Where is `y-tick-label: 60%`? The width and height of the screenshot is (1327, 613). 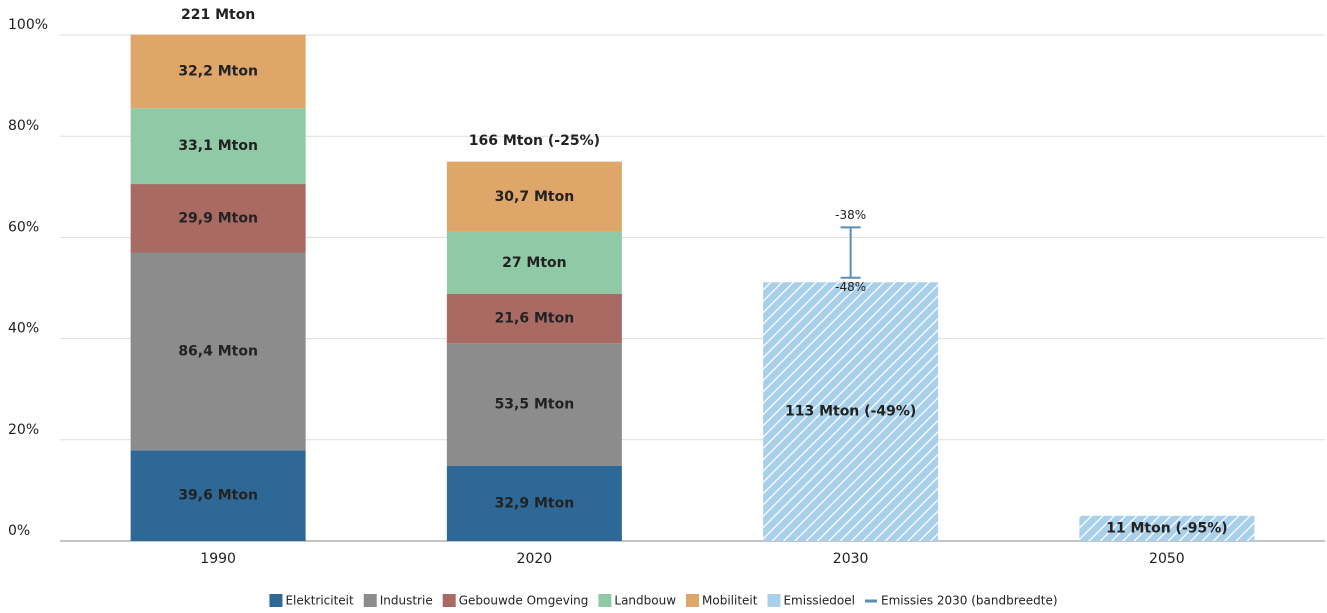
y-tick-label: 60% is located at coordinates (23, 227).